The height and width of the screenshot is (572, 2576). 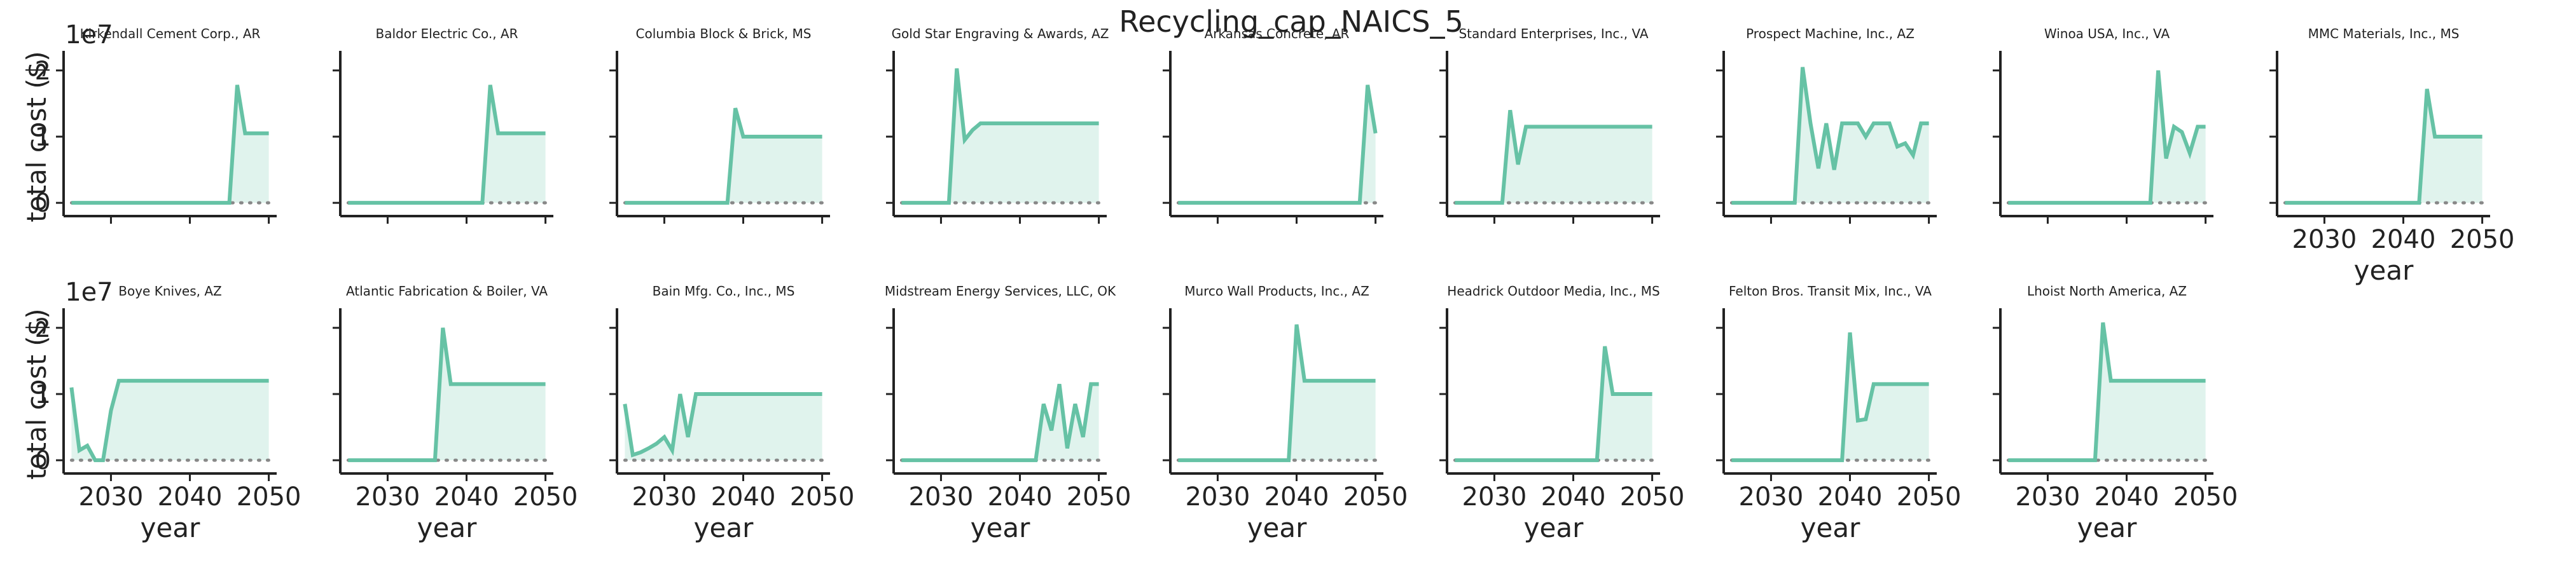 I want to click on subplot-title: MMC Materials, Inc., MS, so click(x=2384, y=33).